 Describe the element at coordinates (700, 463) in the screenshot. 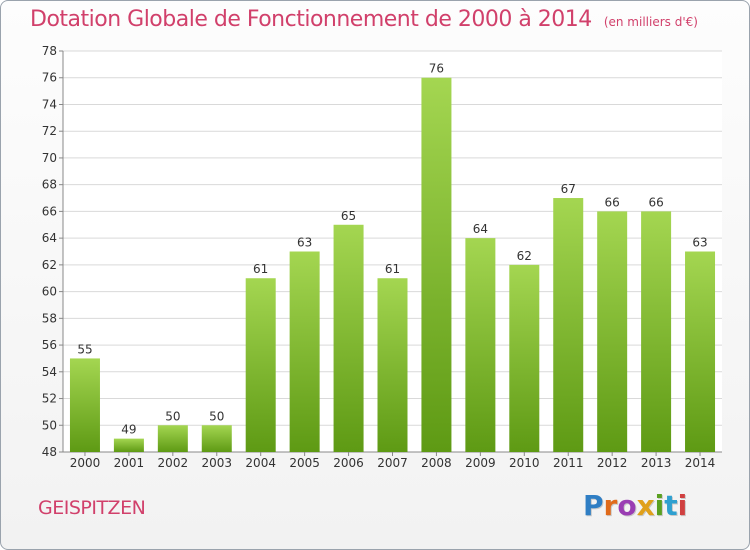

I see `x-tick-label: 2014` at that location.